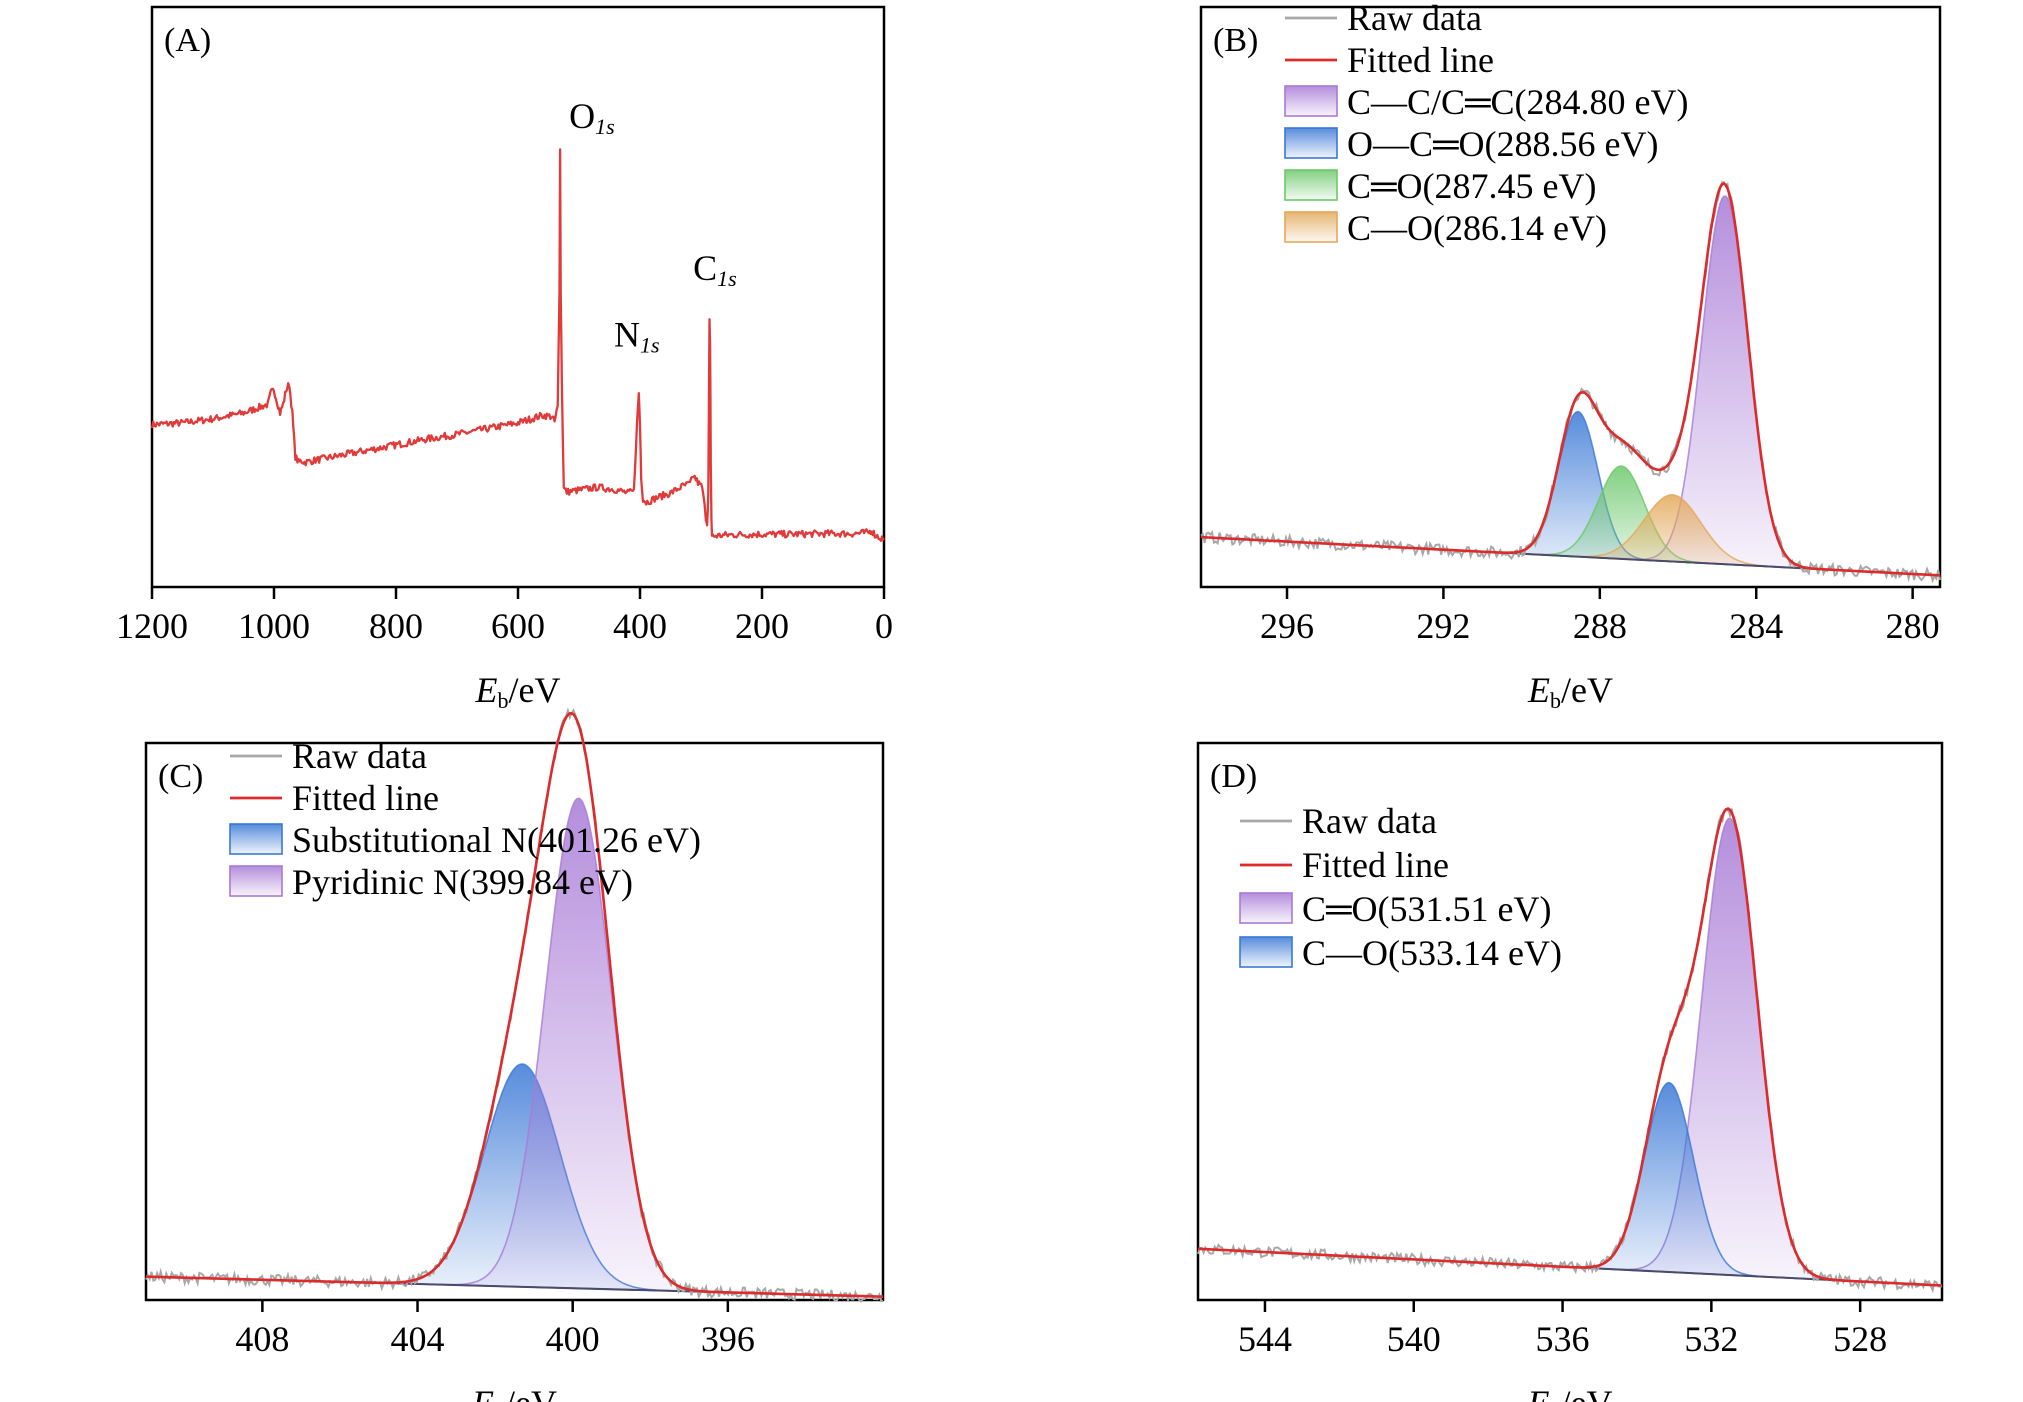  What do you see at coordinates (605, 126) in the screenshot?
I see `o1s-orbital: 1s` at bounding box center [605, 126].